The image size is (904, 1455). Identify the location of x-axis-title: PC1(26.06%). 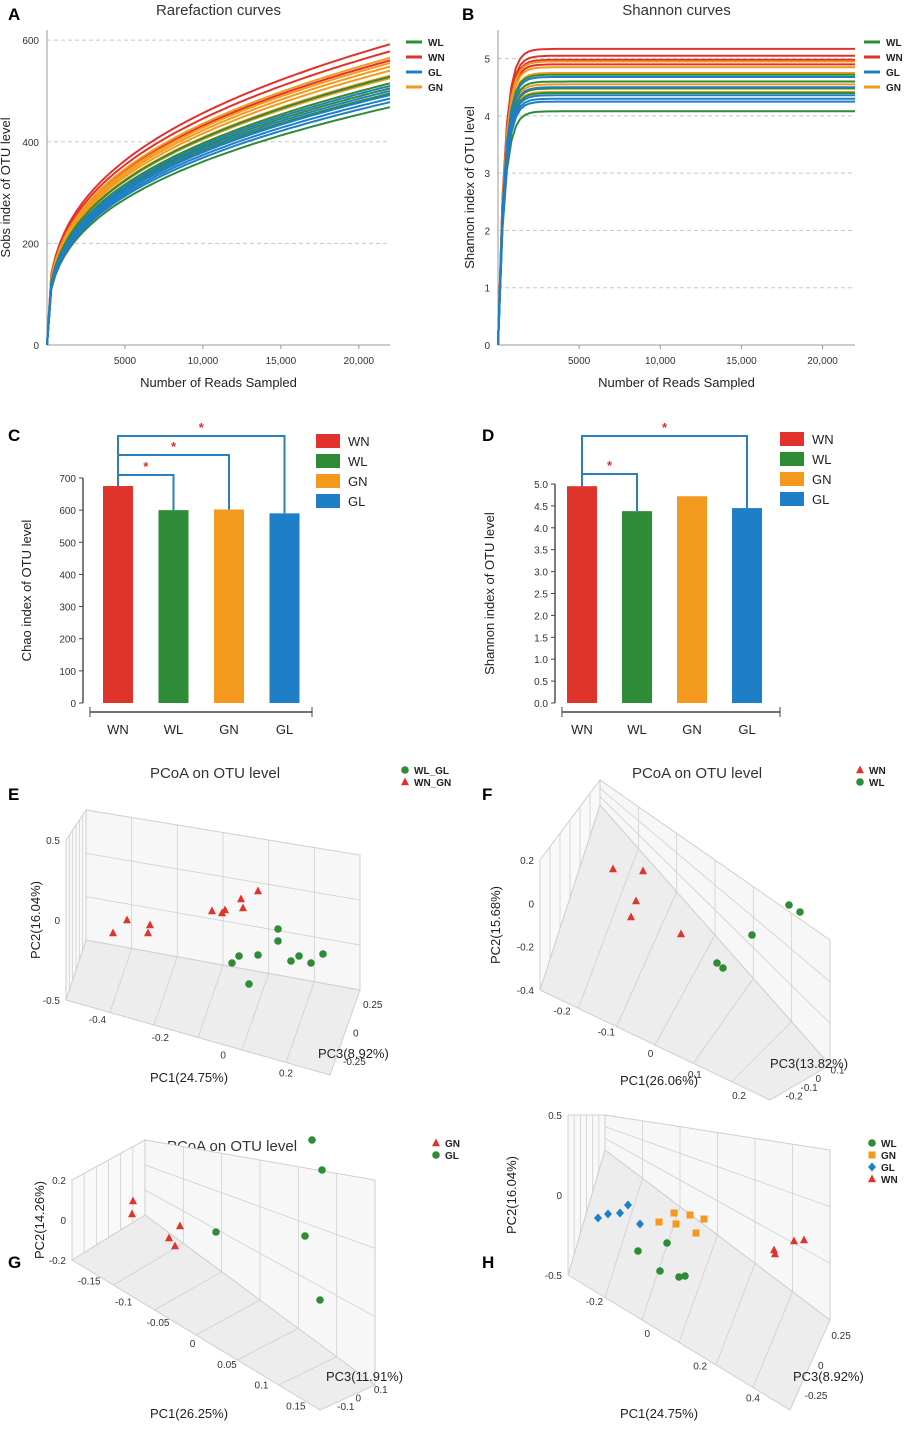
(659, 1080).